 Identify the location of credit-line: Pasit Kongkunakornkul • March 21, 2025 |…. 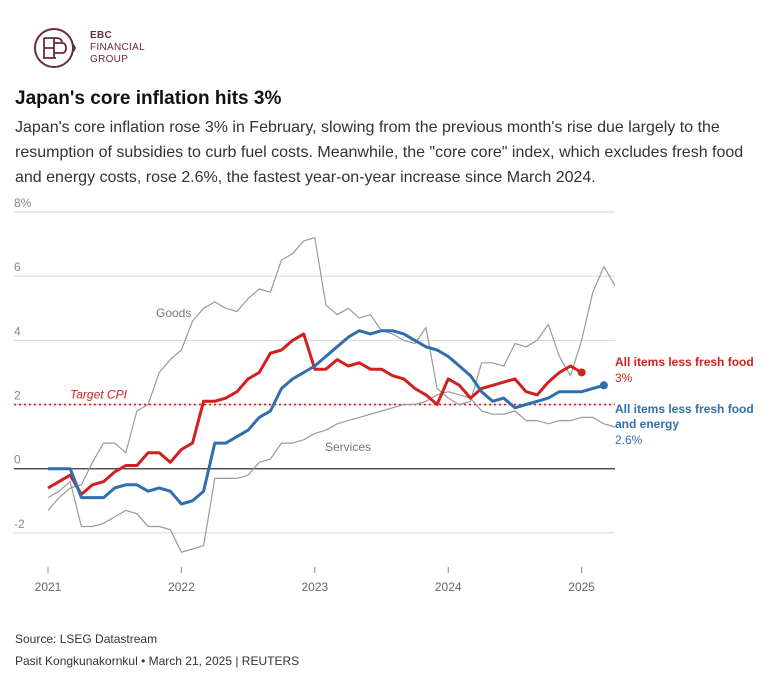
(157, 661).